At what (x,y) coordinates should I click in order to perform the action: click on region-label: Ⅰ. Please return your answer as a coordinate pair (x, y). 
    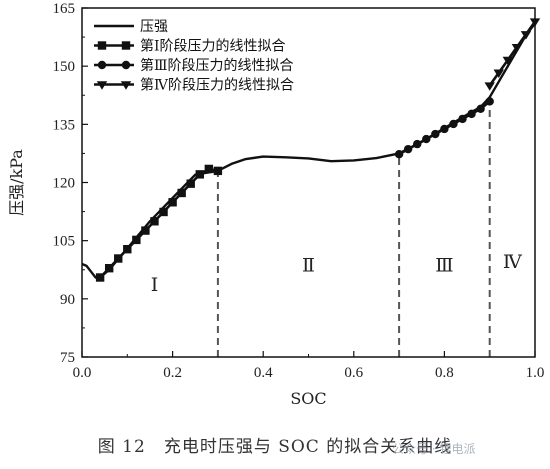
    Looking at the image, I should click on (155, 285).